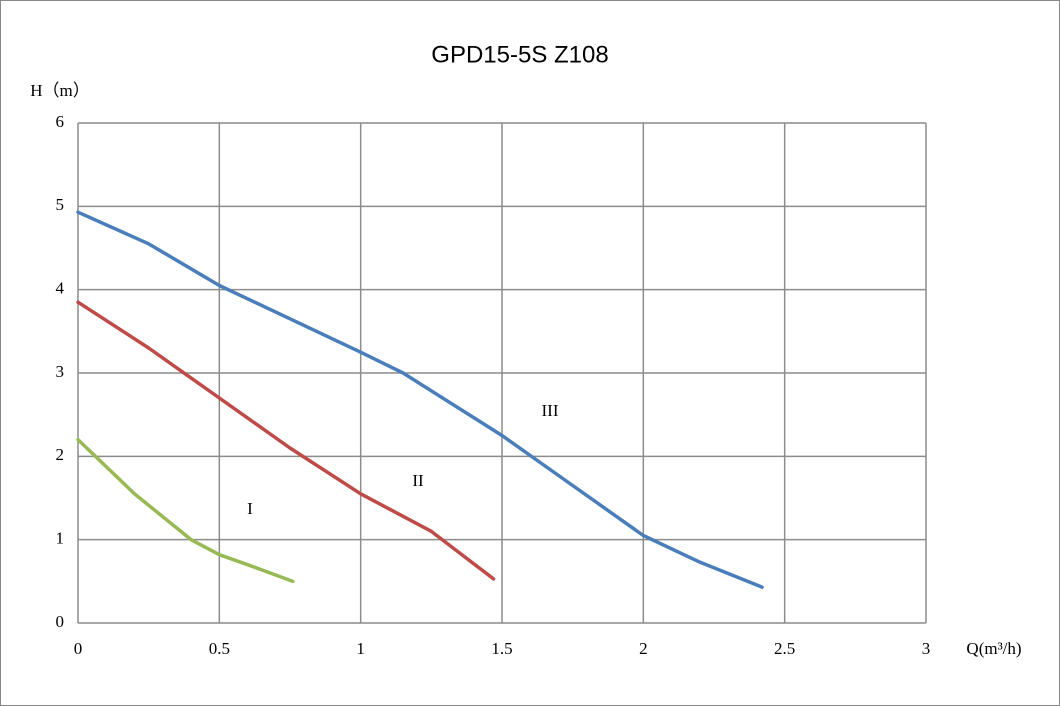 This screenshot has width=1060, height=706. What do you see at coordinates (185, 510) in the screenshot?
I see `series-line` at bounding box center [185, 510].